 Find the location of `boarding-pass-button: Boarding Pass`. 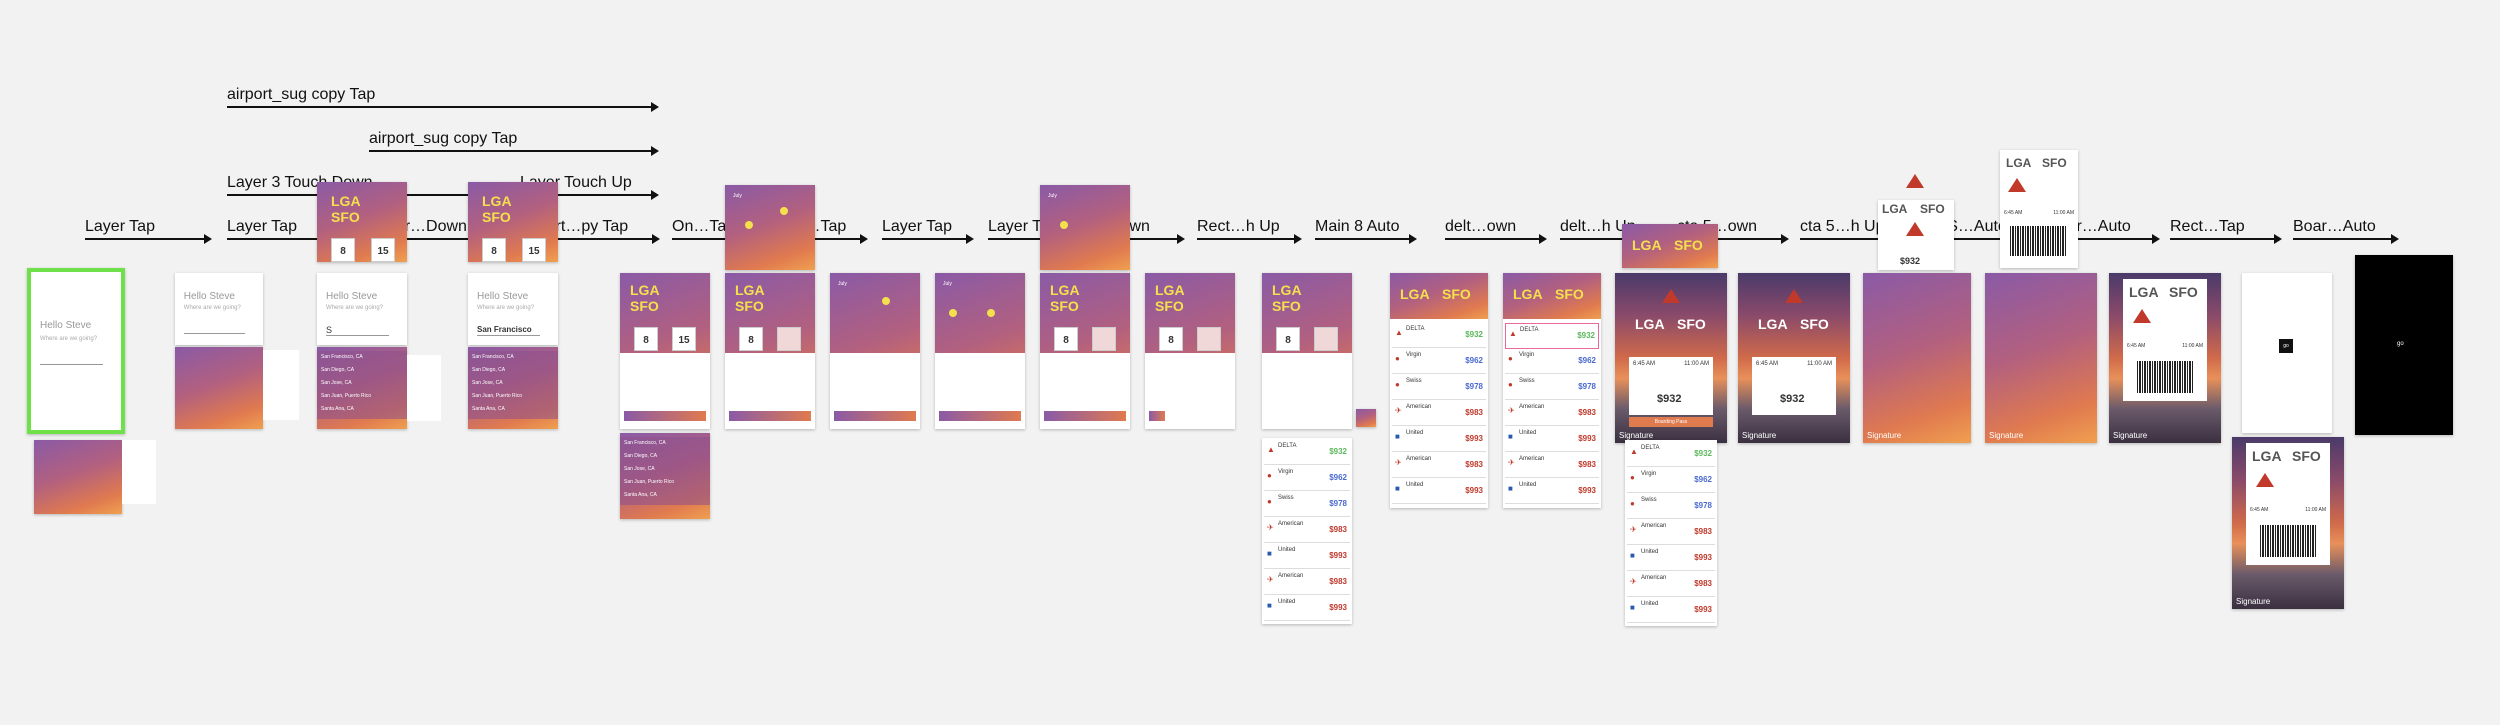

boarding-pass-button: Boarding Pass is located at coordinates (1671, 422).